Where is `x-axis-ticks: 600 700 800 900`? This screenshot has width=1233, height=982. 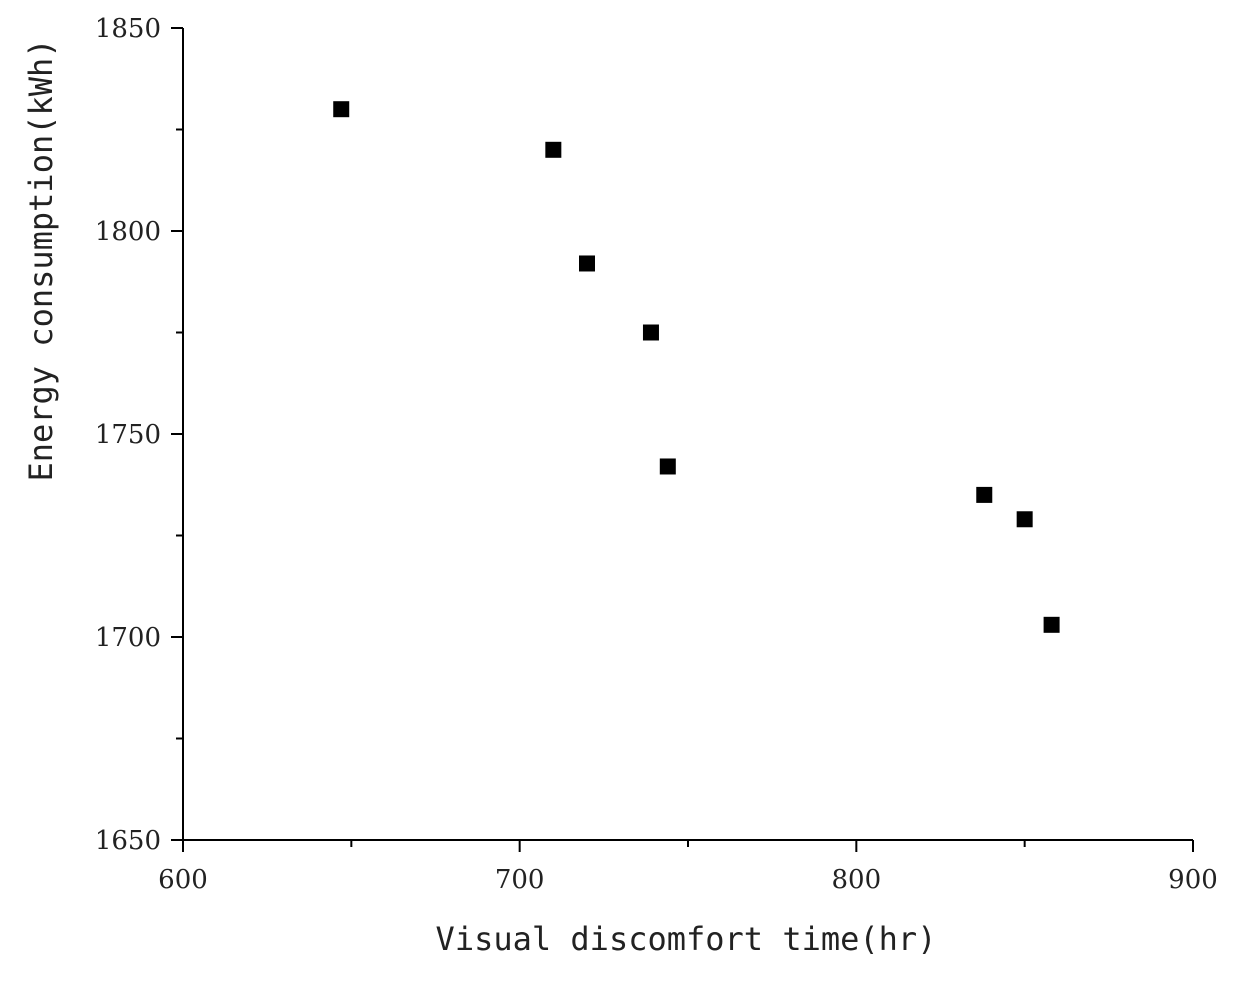
x-axis-ticks: 600 700 800 900 is located at coordinates (688, 867).